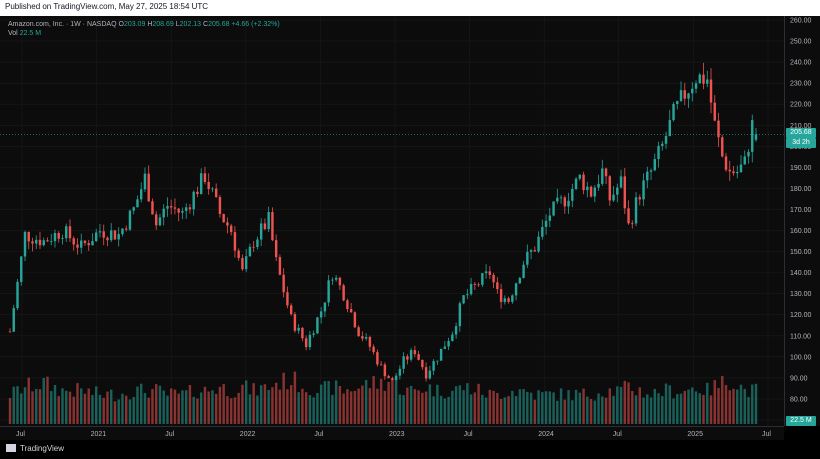 Image resolution: width=820 pixels, height=459 pixels. I want to click on price-tick-label: 120.00, so click(801, 315).